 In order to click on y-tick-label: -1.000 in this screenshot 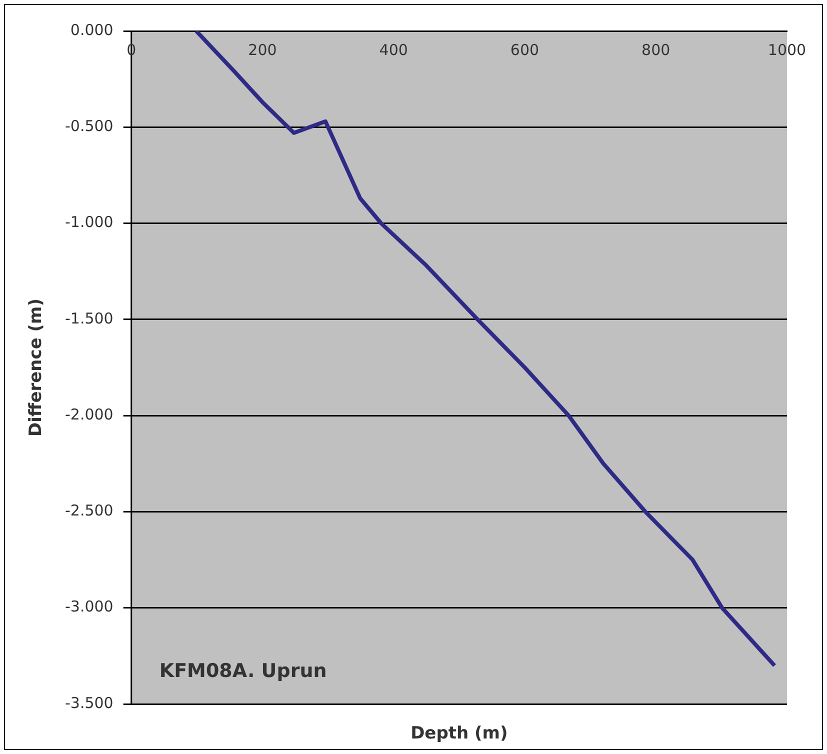, I will do `click(89, 222)`.